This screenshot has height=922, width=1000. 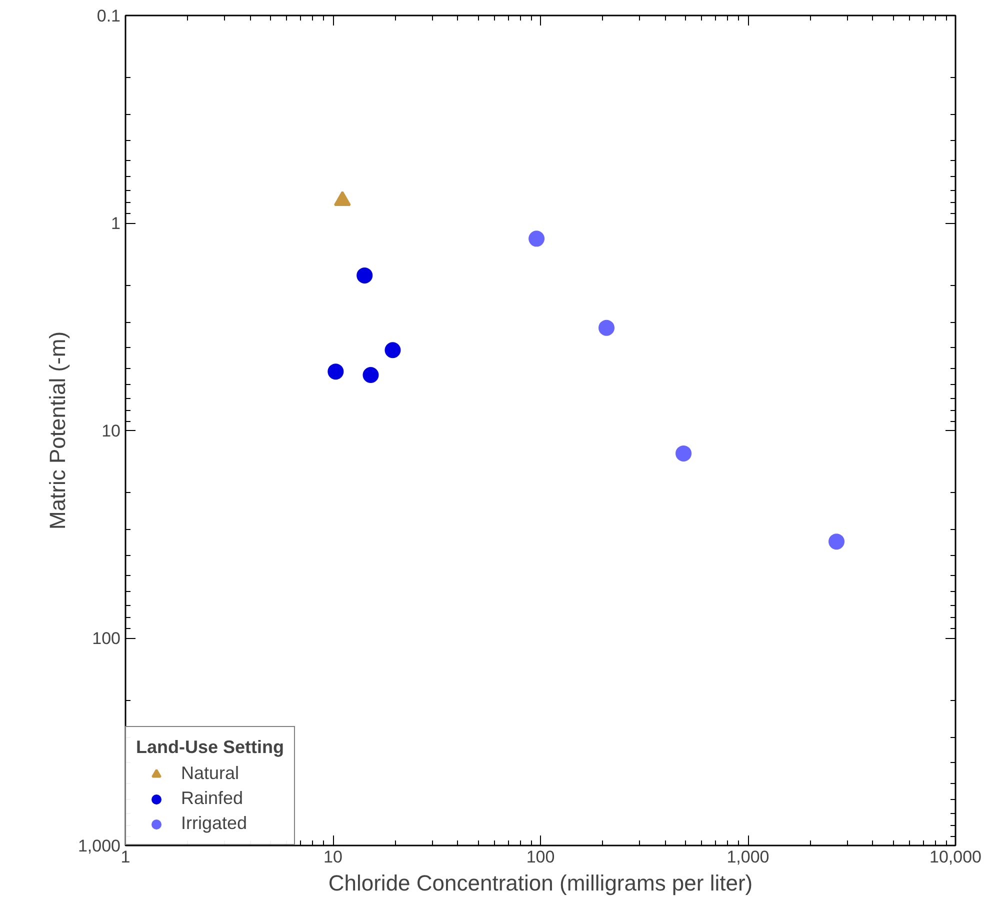 I want to click on x-tick-label: 100, so click(x=540, y=857).